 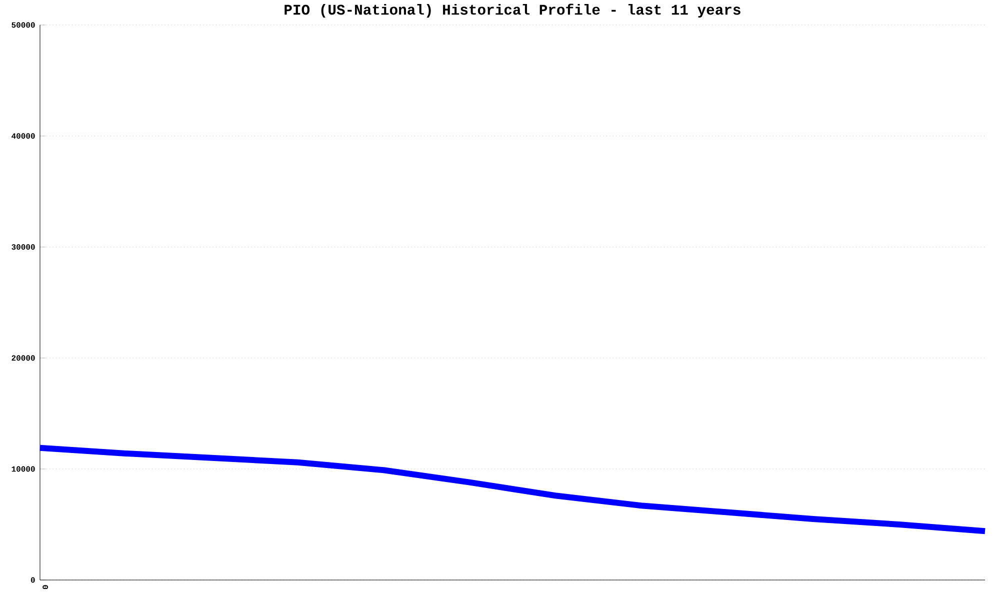 What do you see at coordinates (23, 25) in the screenshot?
I see `y-tick-label: 50000` at bounding box center [23, 25].